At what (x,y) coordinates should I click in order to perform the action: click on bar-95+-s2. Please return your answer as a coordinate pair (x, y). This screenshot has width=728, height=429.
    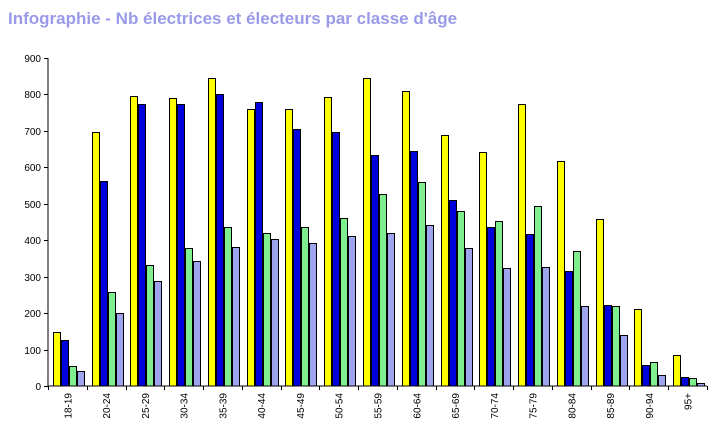
    Looking at the image, I should click on (693, 382).